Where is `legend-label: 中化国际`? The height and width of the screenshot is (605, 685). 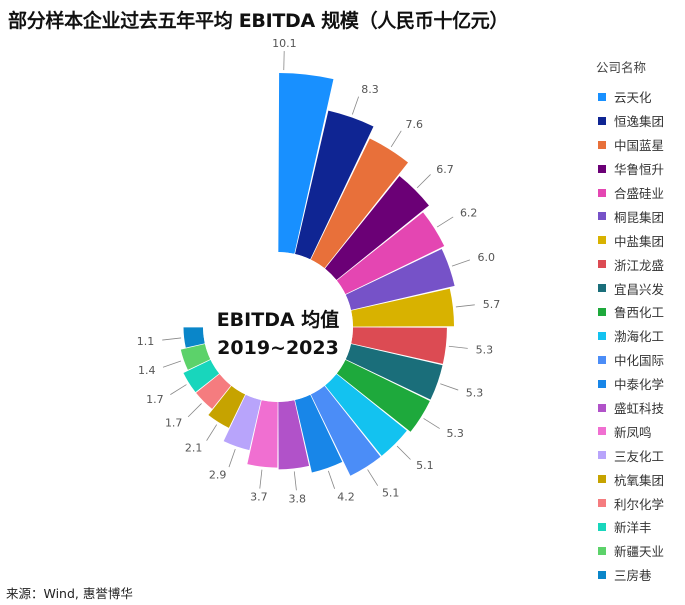 legend-label: 中化国际 is located at coordinates (639, 361).